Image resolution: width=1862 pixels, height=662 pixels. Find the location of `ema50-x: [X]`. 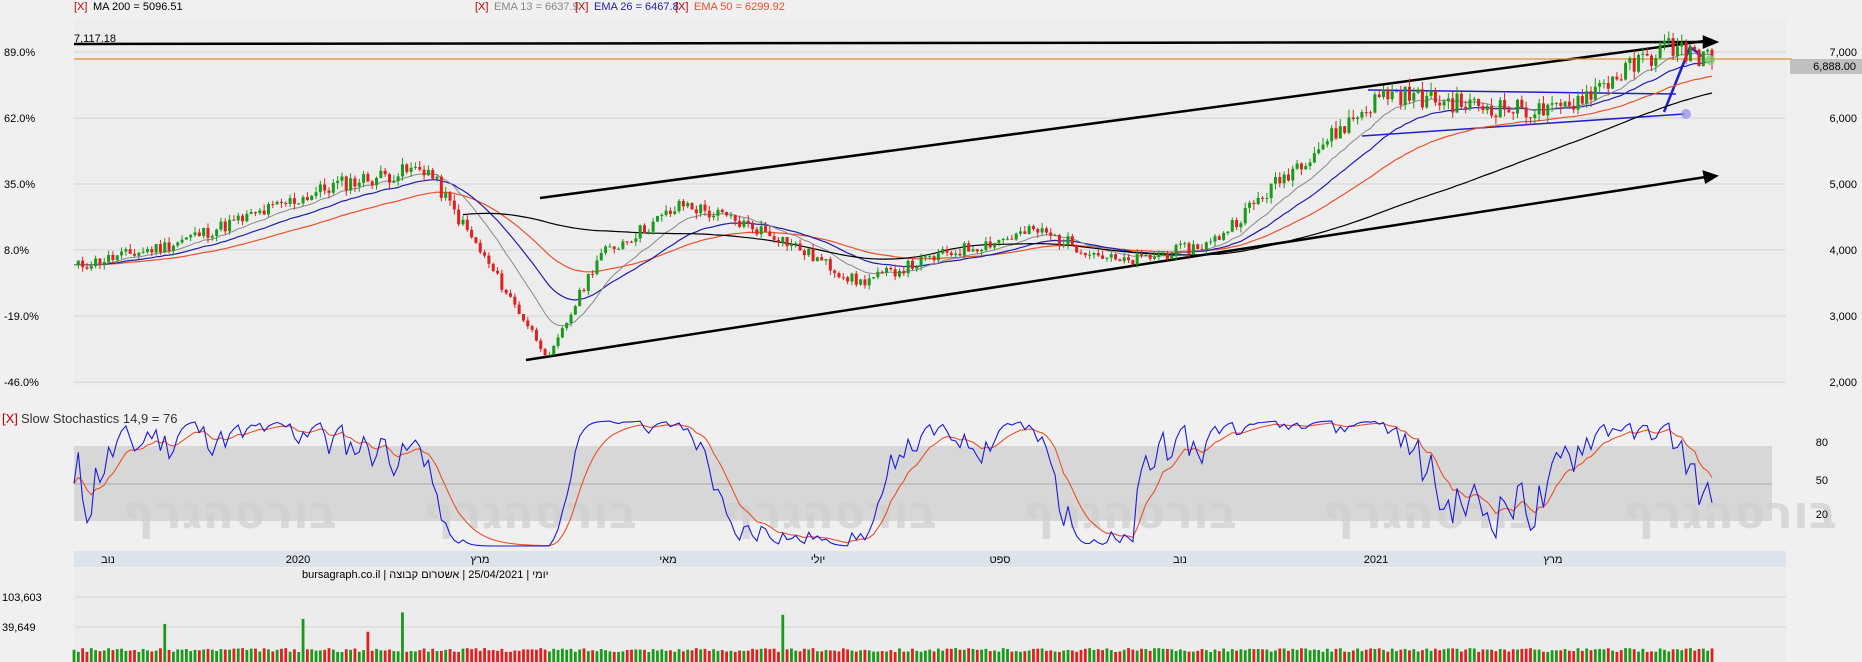

ema50-x: [X] is located at coordinates (681, 7).